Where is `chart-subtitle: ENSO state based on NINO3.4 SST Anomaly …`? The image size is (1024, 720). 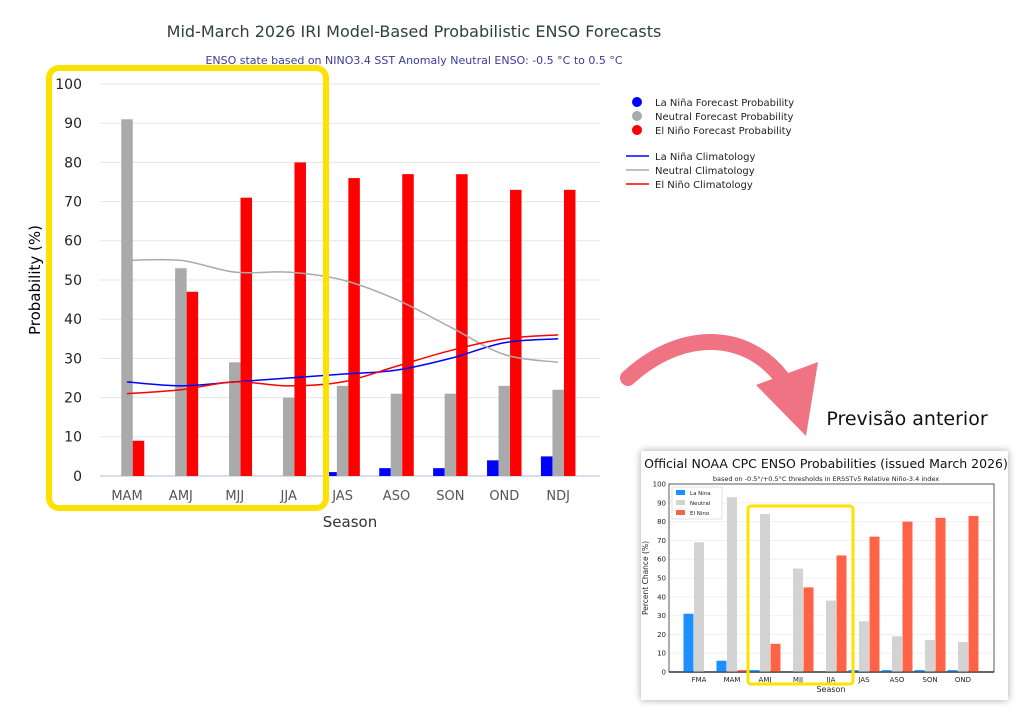
chart-subtitle: ENSO state based on NINO3.4 SST Anomaly … is located at coordinates (413, 60).